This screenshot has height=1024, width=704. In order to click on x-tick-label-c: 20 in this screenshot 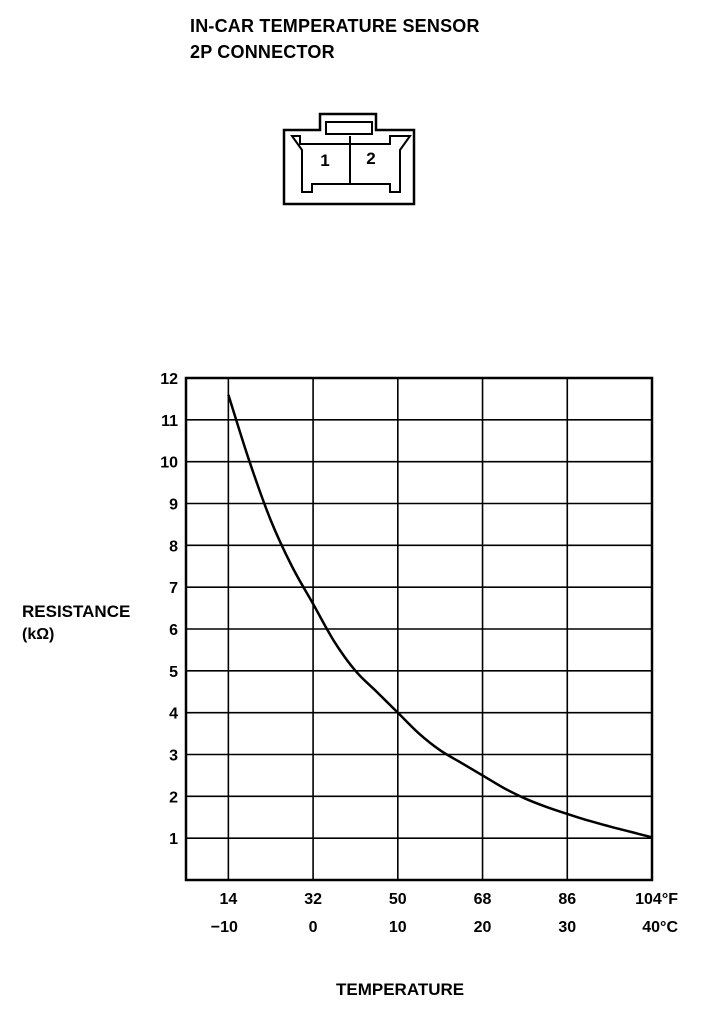, I will do `click(483, 927)`.